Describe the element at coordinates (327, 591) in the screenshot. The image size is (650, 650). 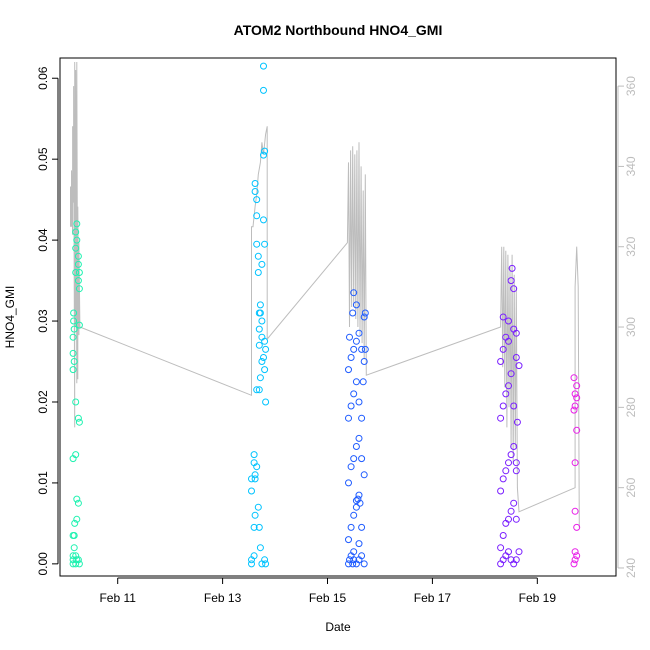
I see `bottom-axis: Feb 11 Feb 13 Feb 15 Feb 17 Feb 19` at that location.